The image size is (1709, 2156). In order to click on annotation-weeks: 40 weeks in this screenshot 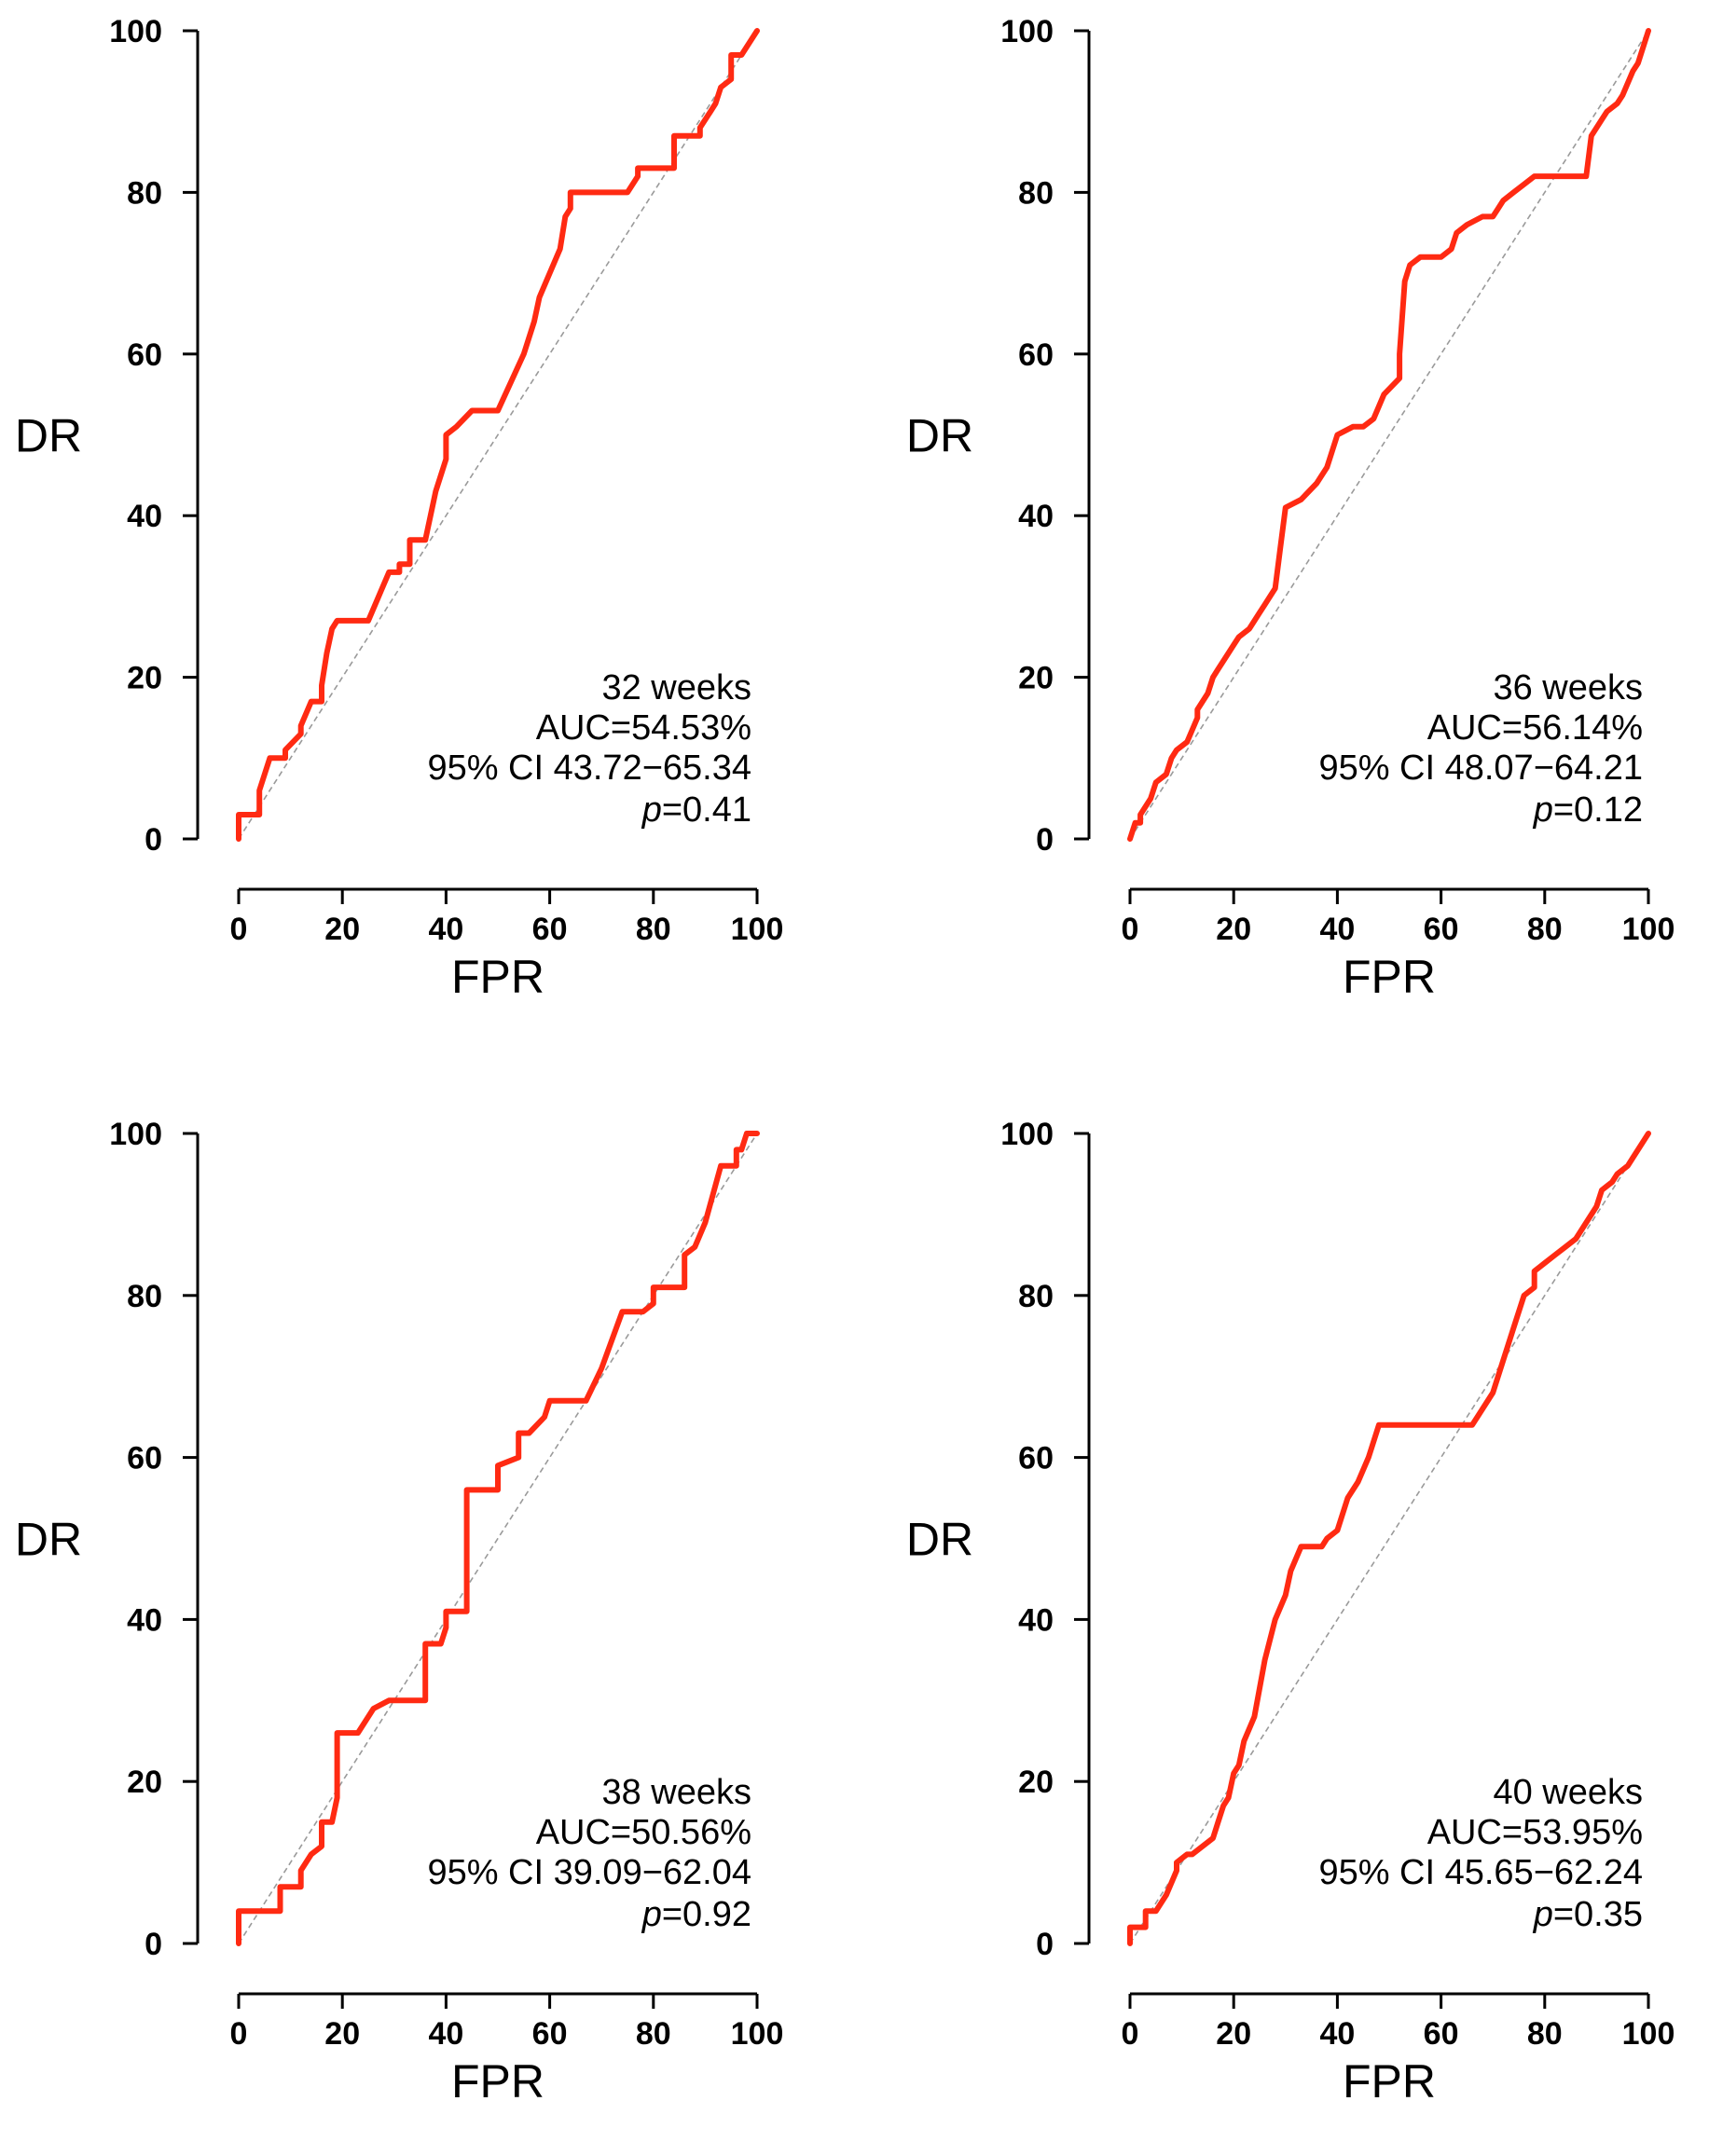, I will do `click(1568, 1793)`.